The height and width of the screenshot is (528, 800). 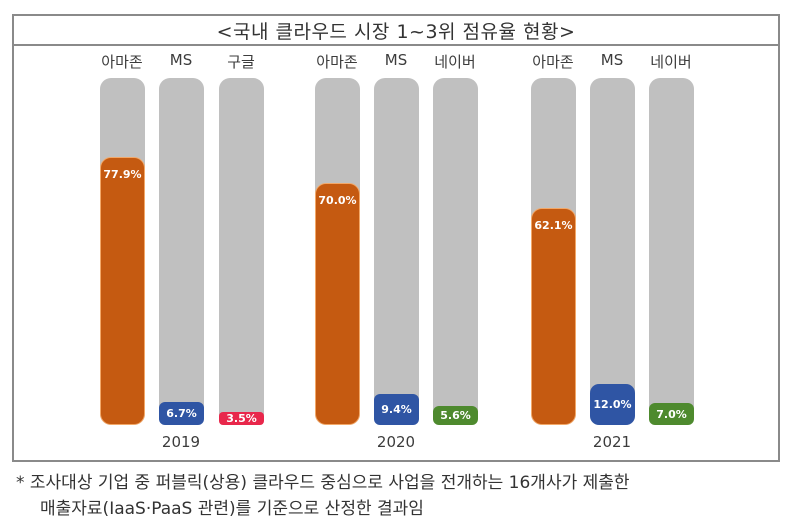 I want to click on bar-ms-2019: 6.7%, so click(x=181, y=413).